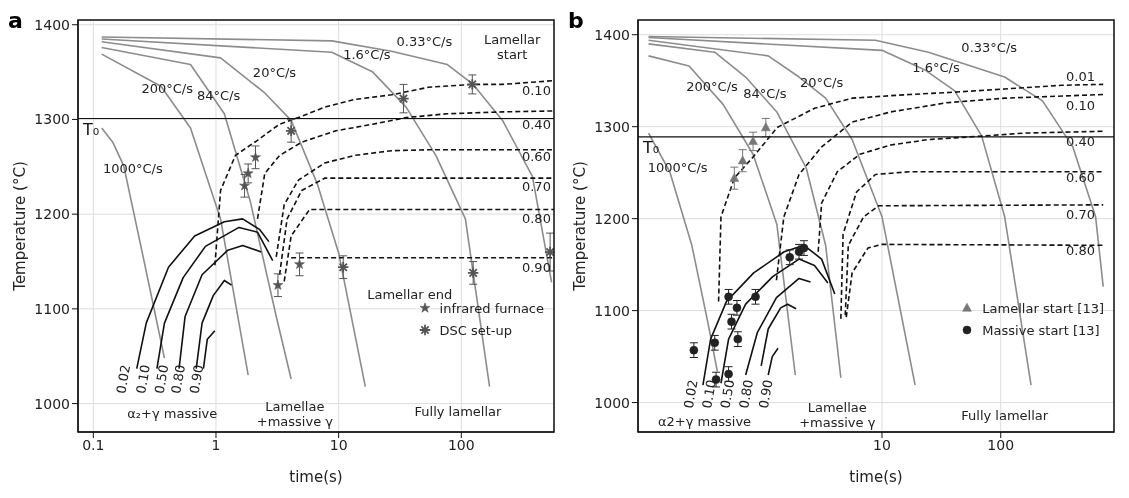 This screenshot has width=1129, height=498. I want to click on annotation: 0.50, so click(727, 394).